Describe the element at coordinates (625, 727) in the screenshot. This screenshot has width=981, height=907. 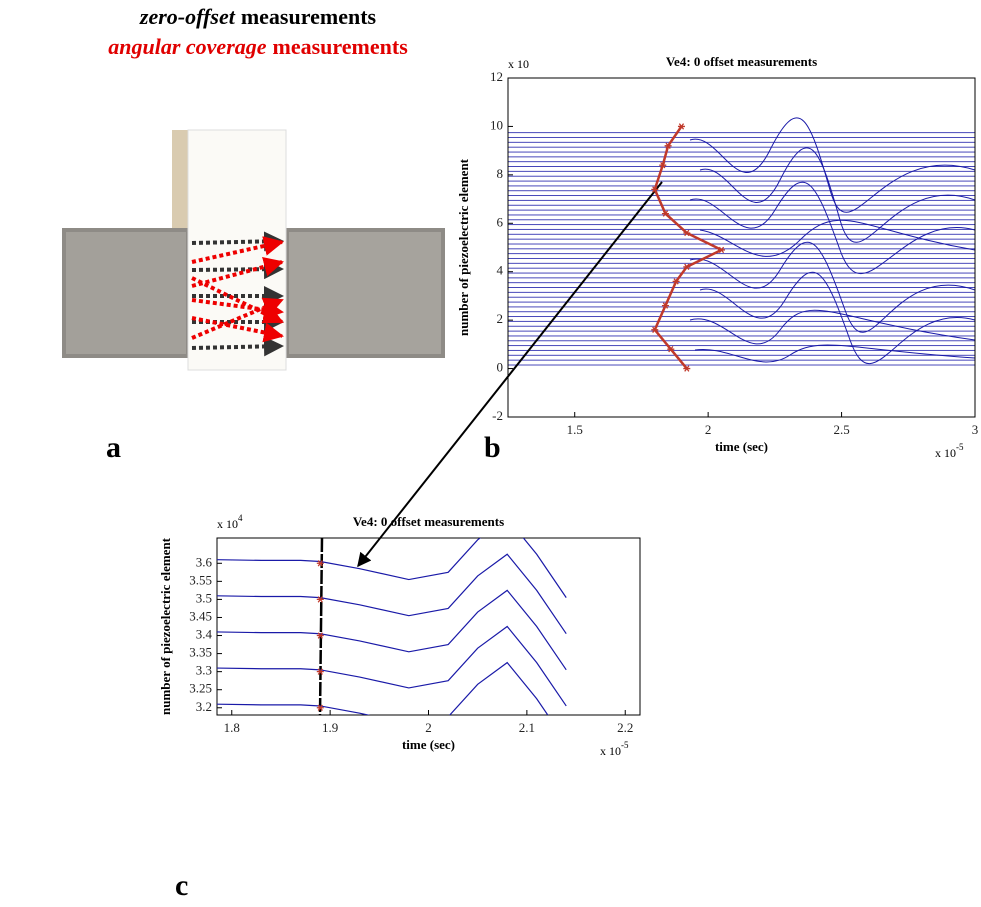
I see `x-tick-label: 2.2` at that location.